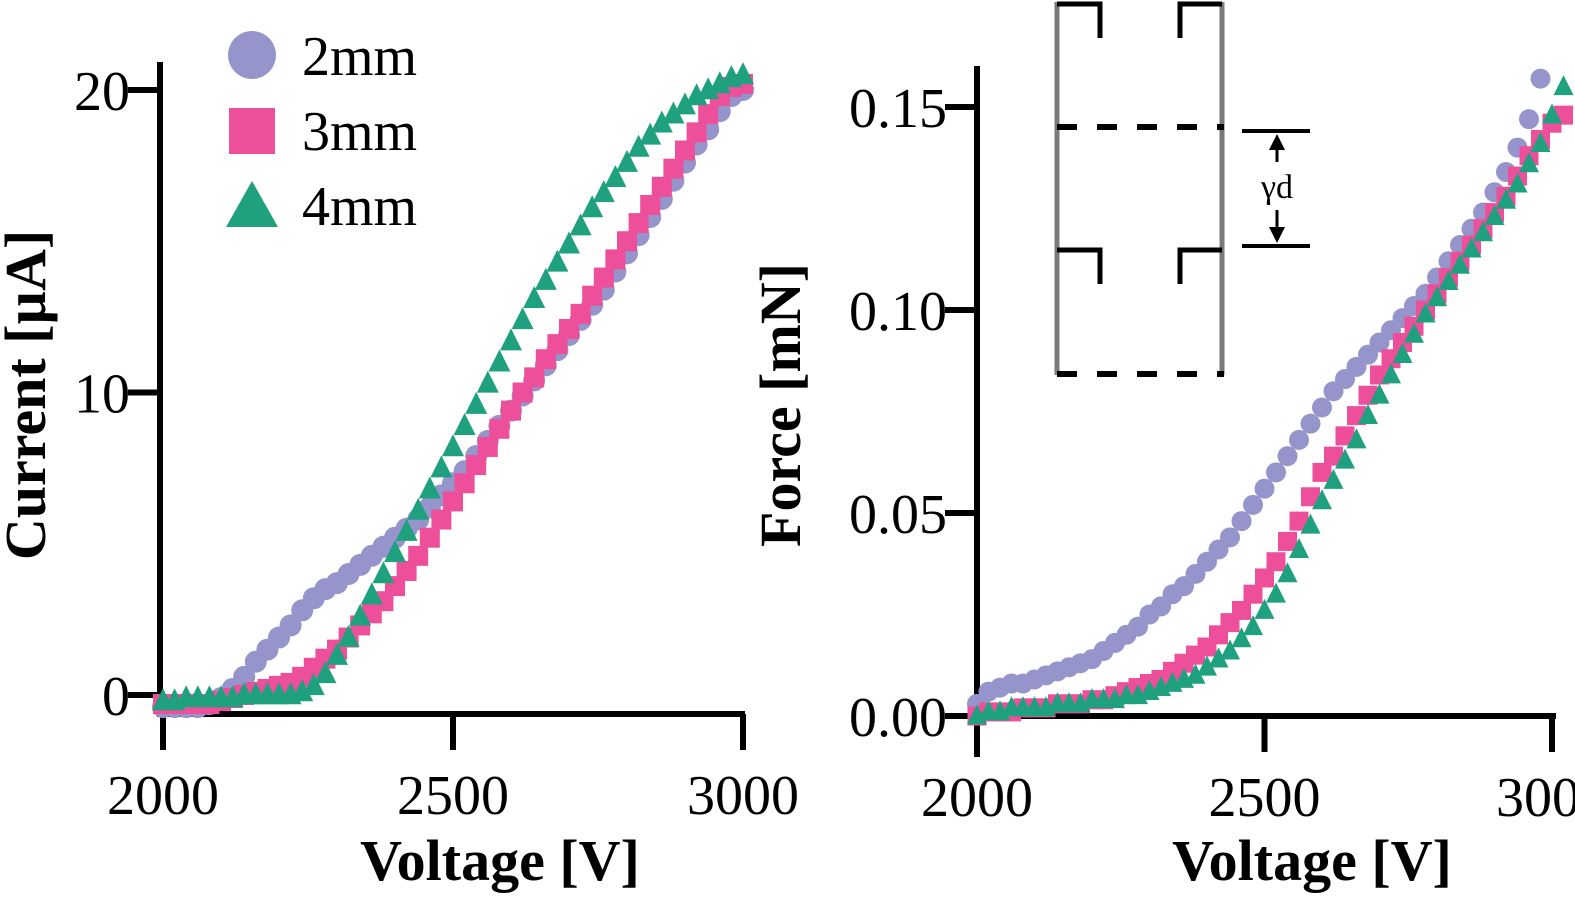 The height and width of the screenshot is (900, 1575). I want to click on cur-y-tick-label: 10, so click(102, 395).